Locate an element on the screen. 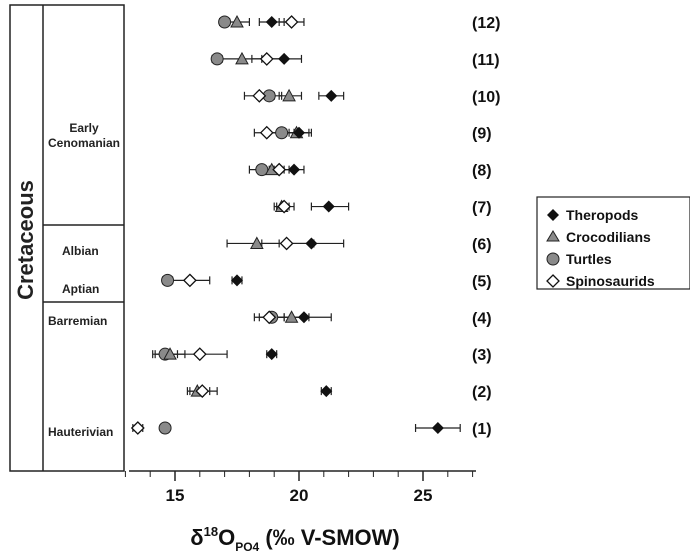 This screenshot has height=553, width=690. row-label: (10) is located at coordinates (486, 97).